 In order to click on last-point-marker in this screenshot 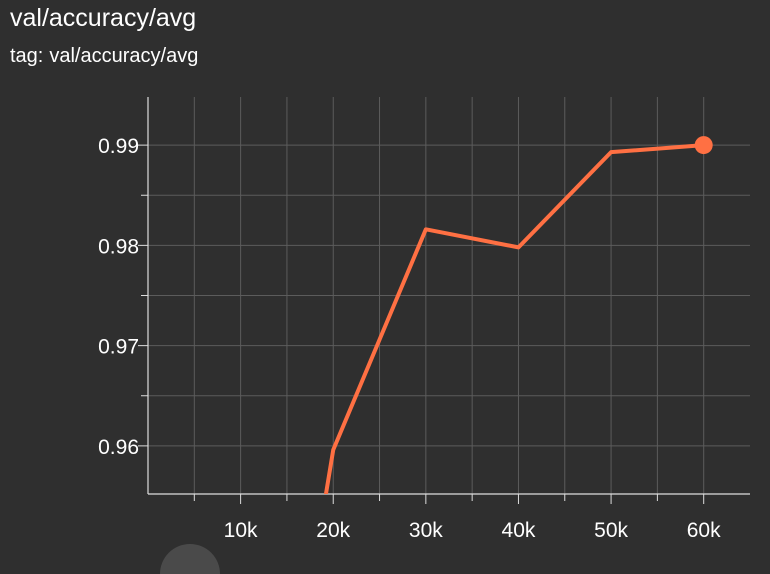, I will do `click(703, 145)`.